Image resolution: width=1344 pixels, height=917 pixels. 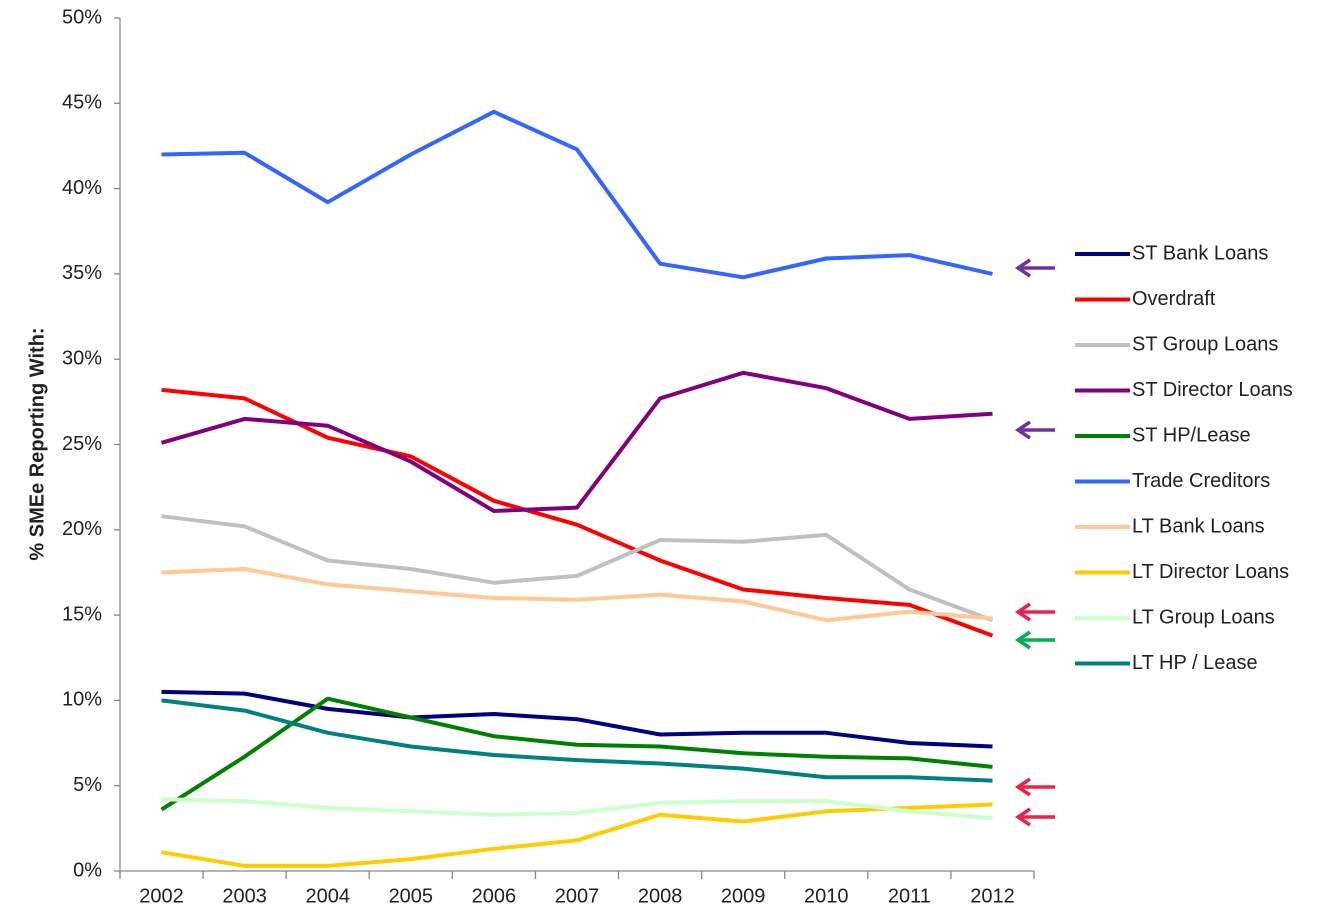 What do you see at coordinates (1200, 253) in the screenshot?
I see `legend-label: ST Bank Loans` at bounding box center [1200, 253].